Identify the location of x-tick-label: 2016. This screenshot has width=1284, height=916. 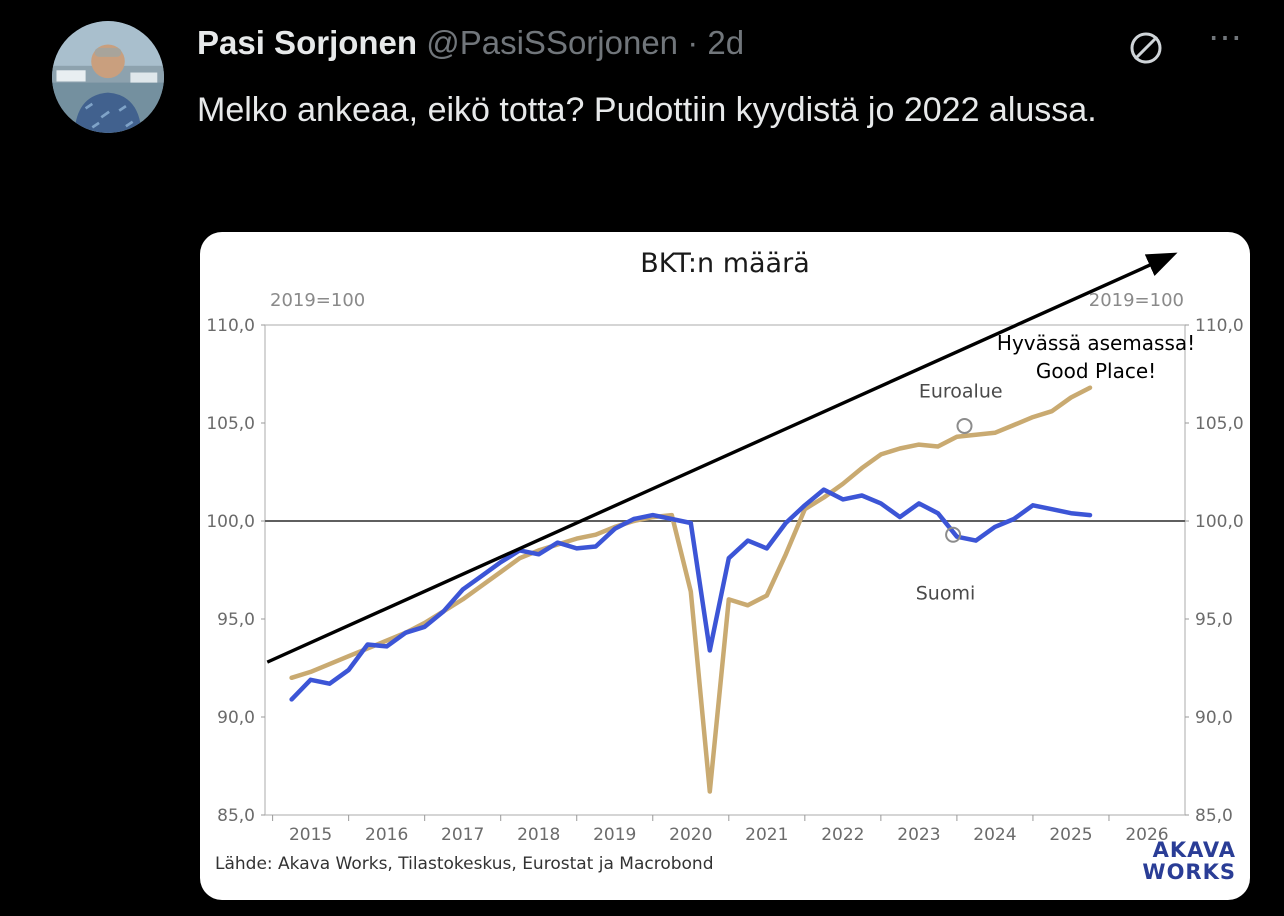
(386, 835).